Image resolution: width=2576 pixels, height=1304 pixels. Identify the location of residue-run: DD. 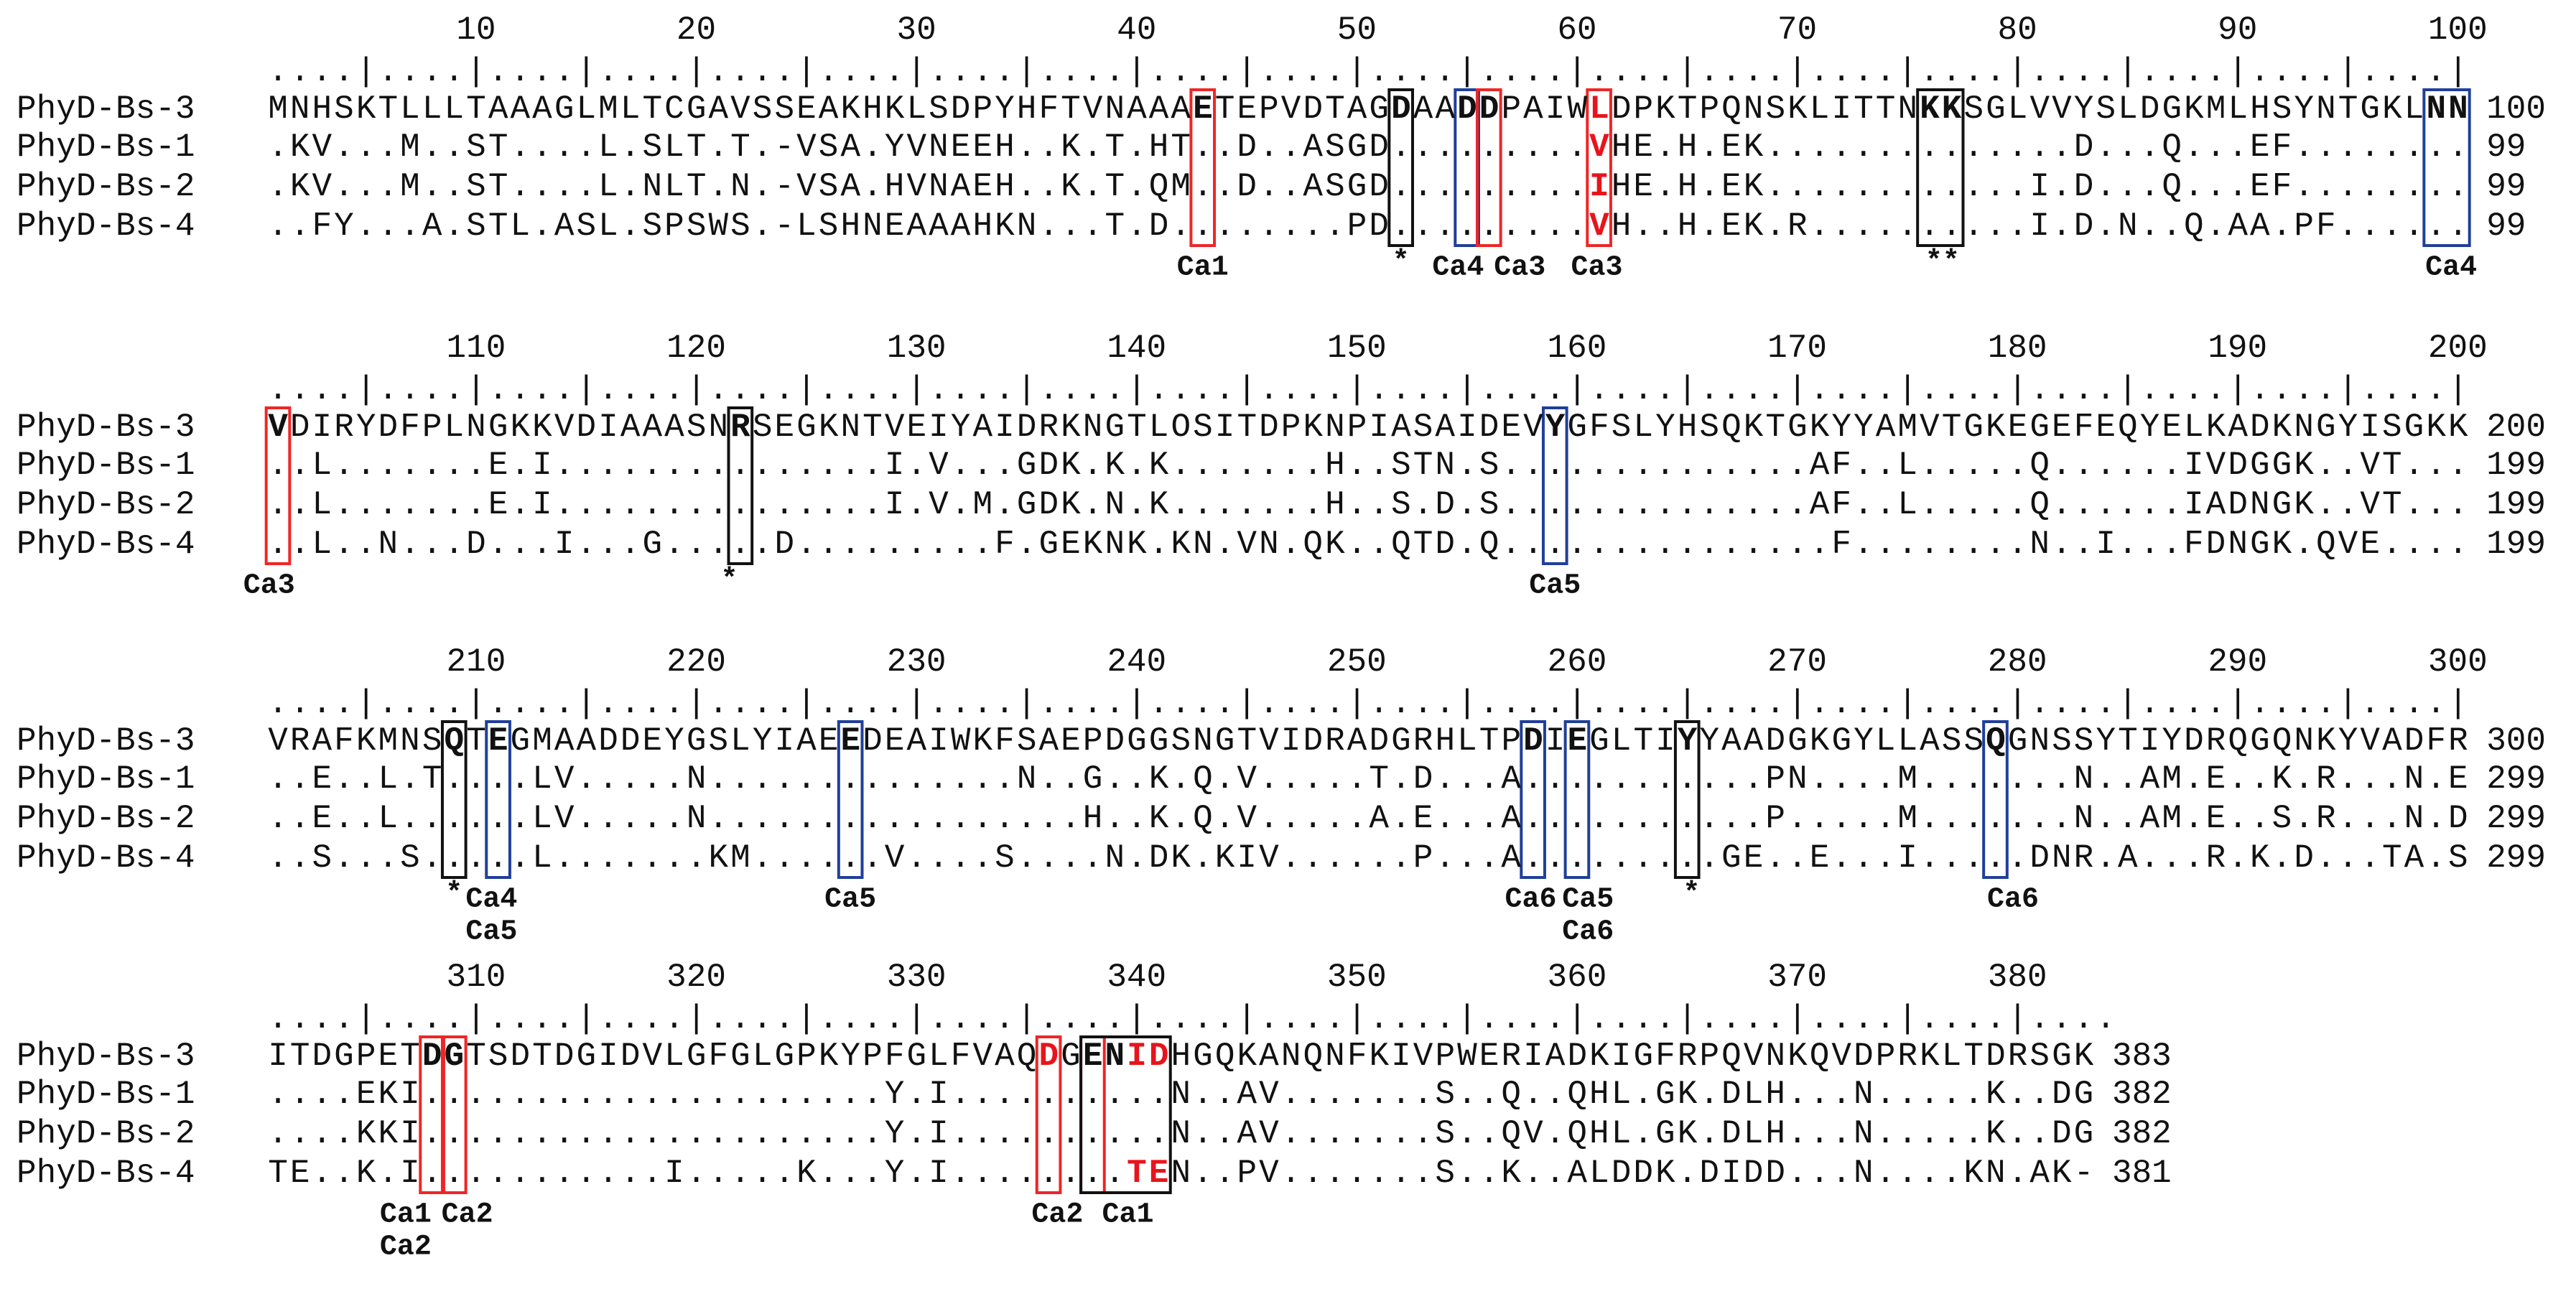
(1479, 109).